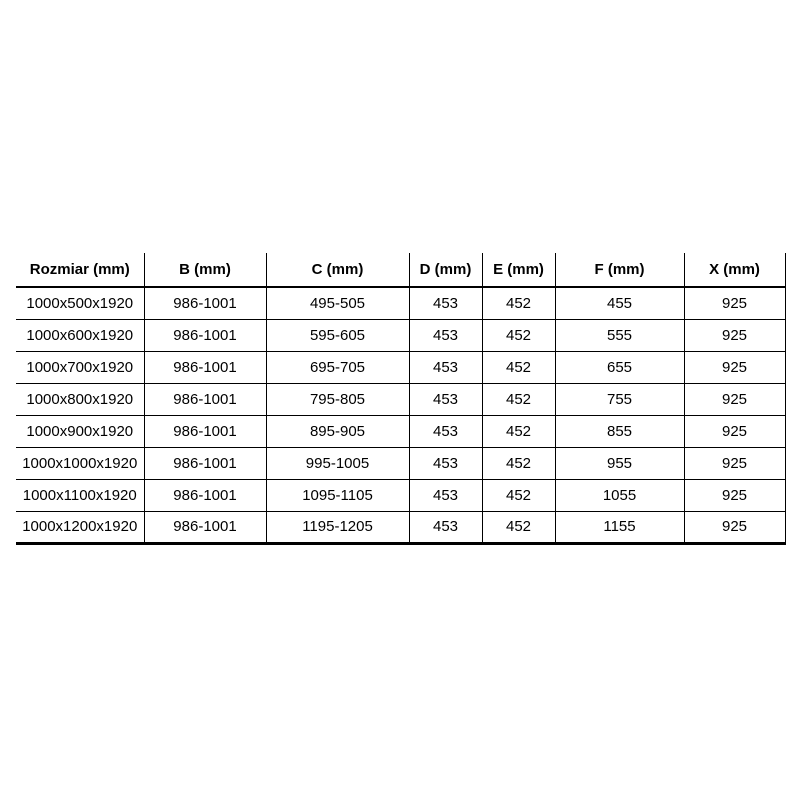  What do you see at coordinates (620, 431) in the screenshot?
I see `table-cell: 855` at bounding box center [620, 431].